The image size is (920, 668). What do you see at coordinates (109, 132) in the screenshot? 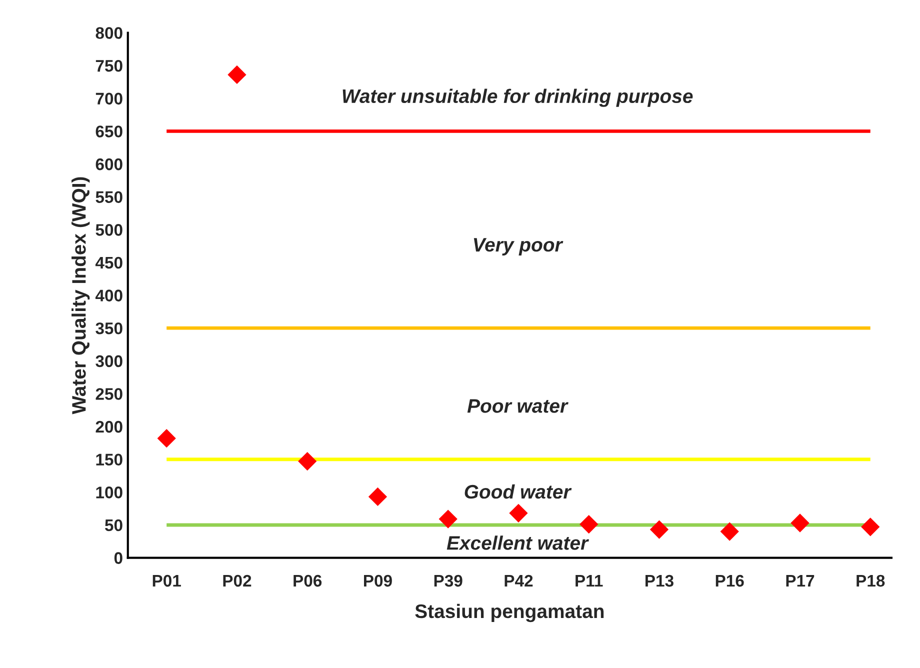
I see `y-tick-label: 650` at bounding box center [109, 132].